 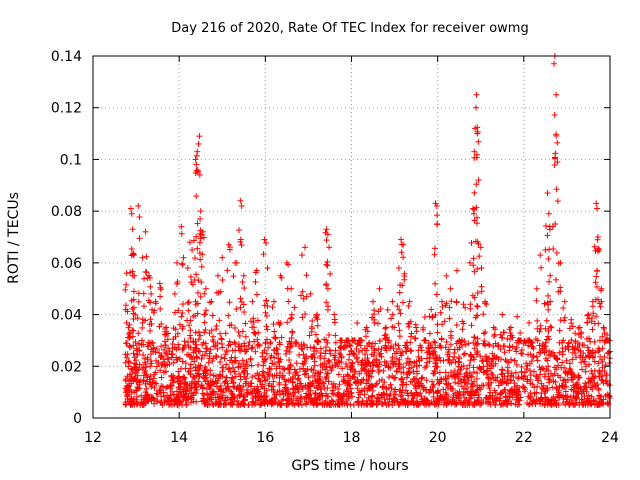 What do you see at coordinates (352, 438) in the screenshot?
I see `x-tick-label: 18` at bounding box center [352, 438].